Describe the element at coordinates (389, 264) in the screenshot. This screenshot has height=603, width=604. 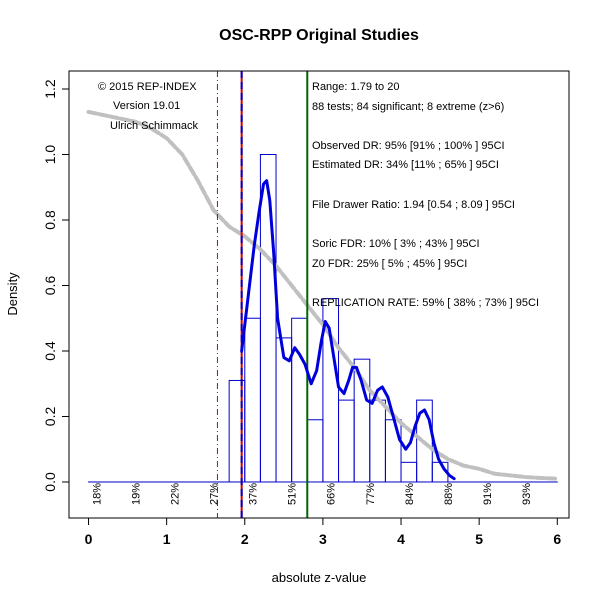
I see `z0-fdr-note: Z0 FDR: 25% [ 5% ; 45% ] 95CI` at that location.